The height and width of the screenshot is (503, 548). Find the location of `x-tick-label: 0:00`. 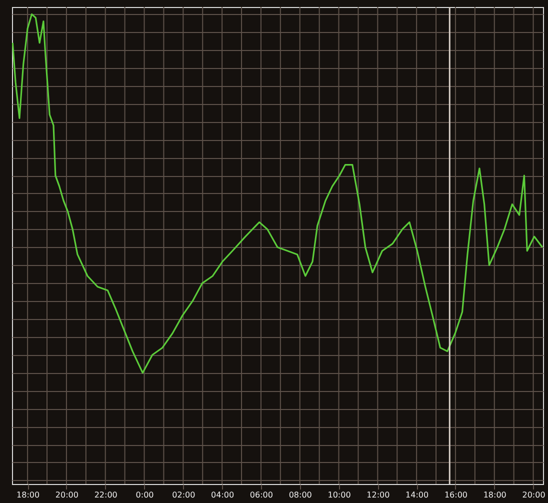

x-tick-label: 0:00 is located at coordinates (145, 495).